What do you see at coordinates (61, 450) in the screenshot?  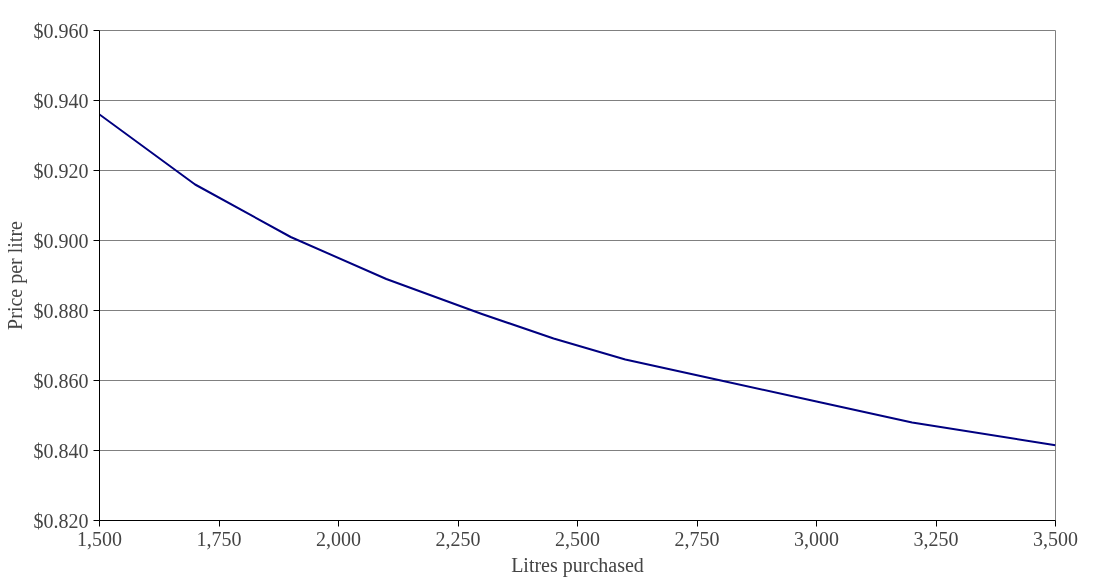 I see `y-tick-label: $0.840` at bounding box center [61, 450].